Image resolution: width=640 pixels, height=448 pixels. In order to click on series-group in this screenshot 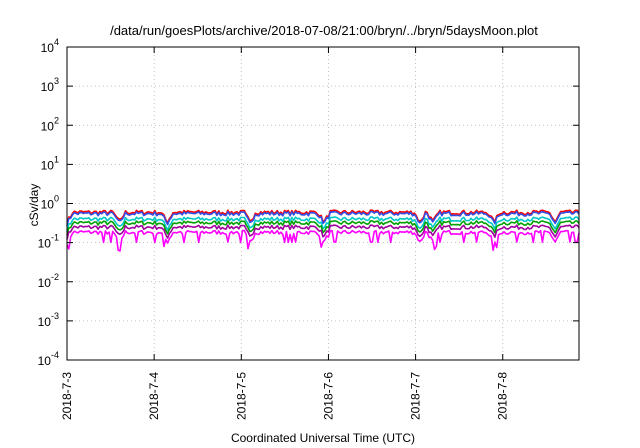, I will do `click(323, 230)`.